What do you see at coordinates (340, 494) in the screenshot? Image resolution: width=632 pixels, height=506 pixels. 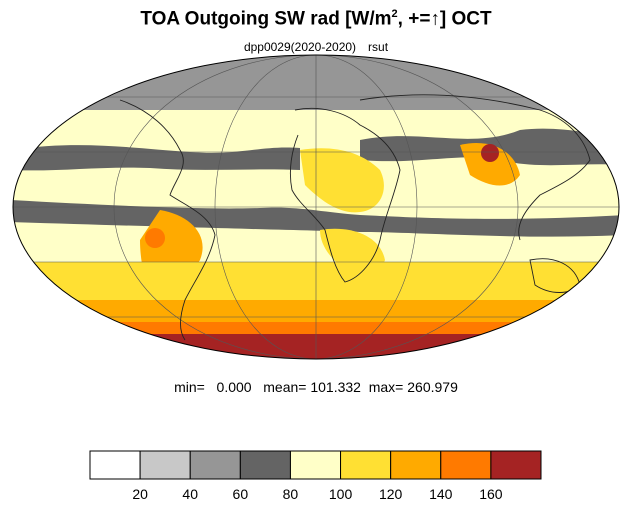 I see `colorbar-tick-label: 100` at bounding box center [340, 494].